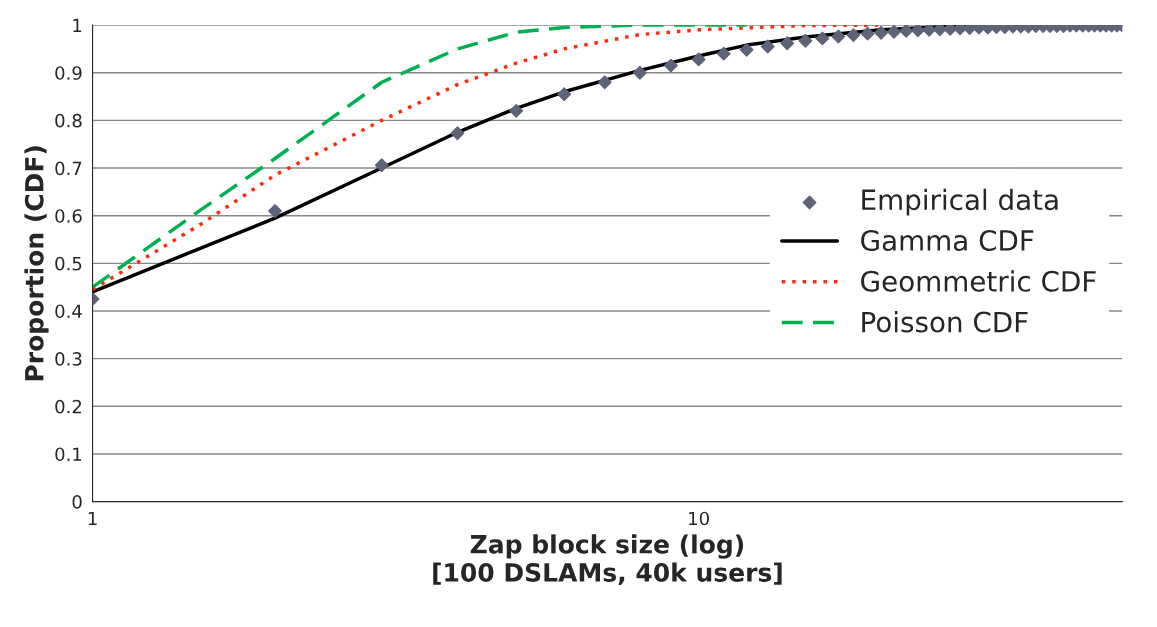 The width and height of the screenshot is (1157, 627). Describe the element at coordinates (68, 73) in the screenshot. I see `y-tick-label: 0.9` at that location.